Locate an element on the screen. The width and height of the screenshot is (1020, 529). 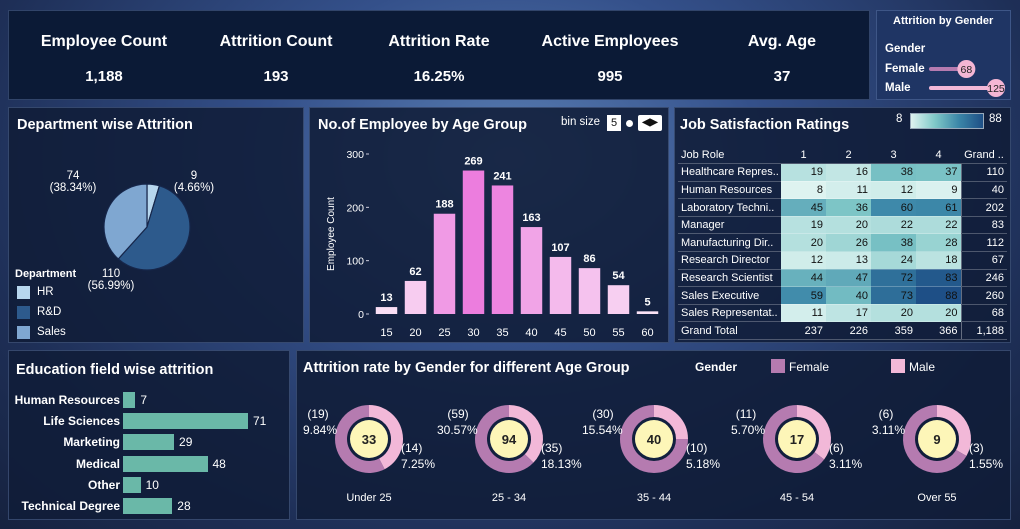
heatmap-cell: 9 is located at coordinates (938, 190).